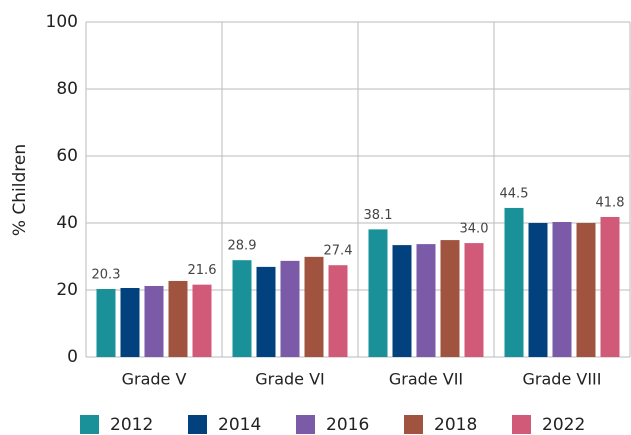 This screenshot has width=631, height=435. What do you see at coordinates (338, 251) in the screenshot?
I see `value-label: 27.4` at bounding box center [338, 251].